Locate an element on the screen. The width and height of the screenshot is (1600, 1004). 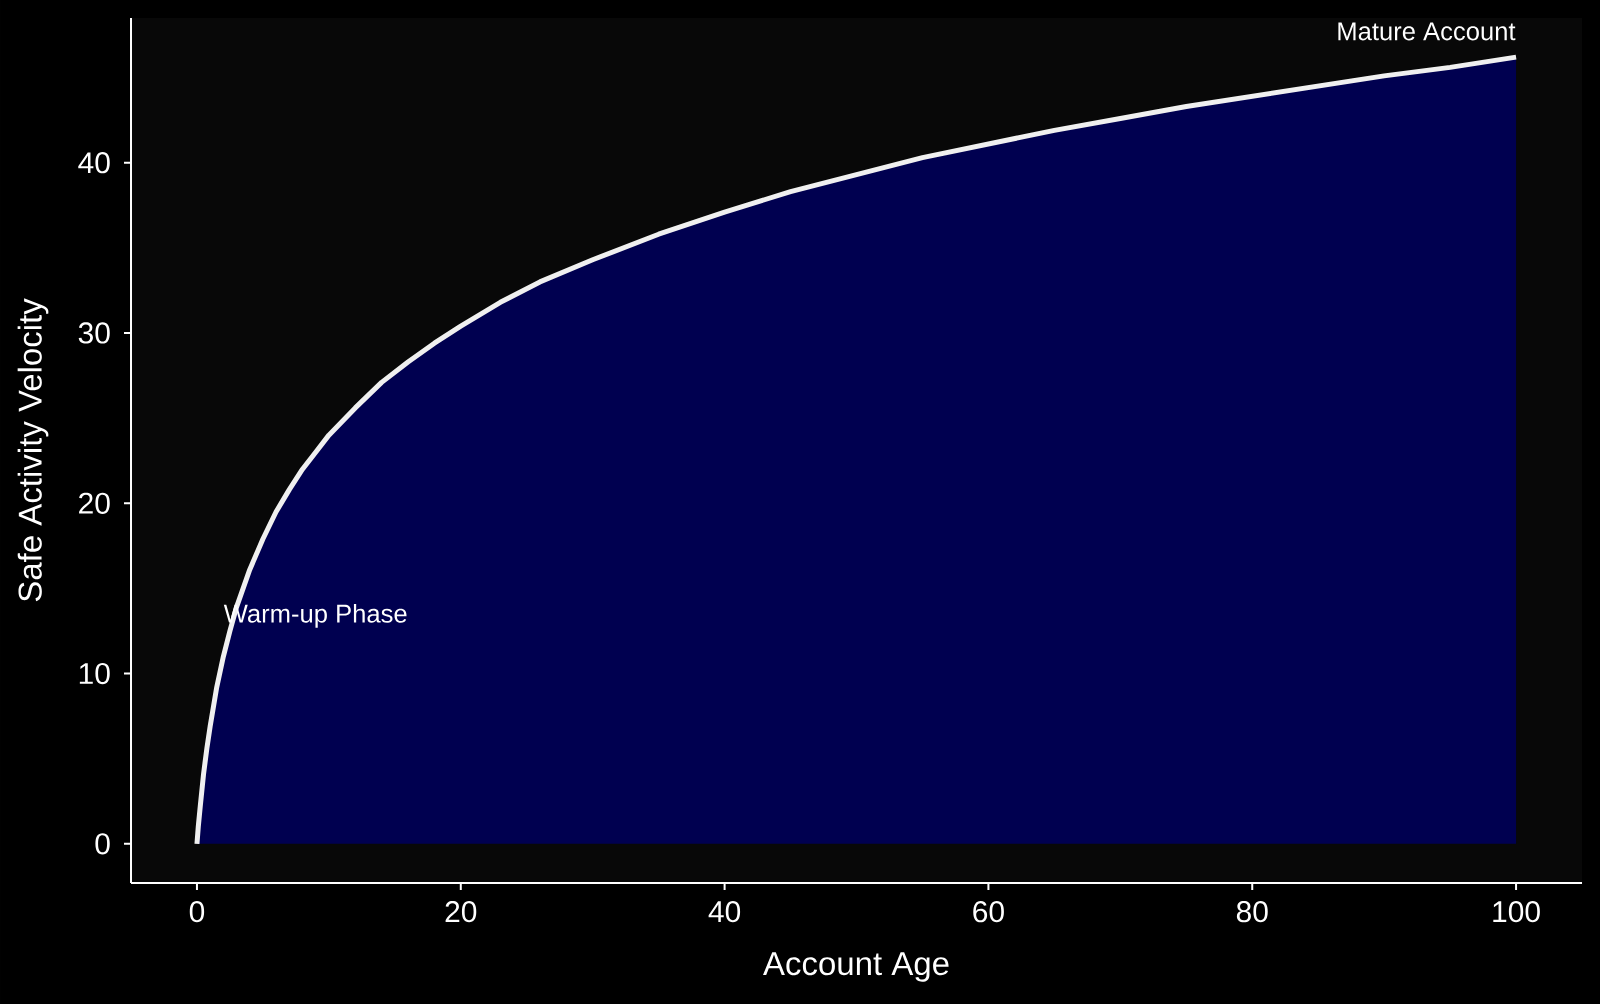
x-tick-label: 20 is located at coordinates (461, 912).